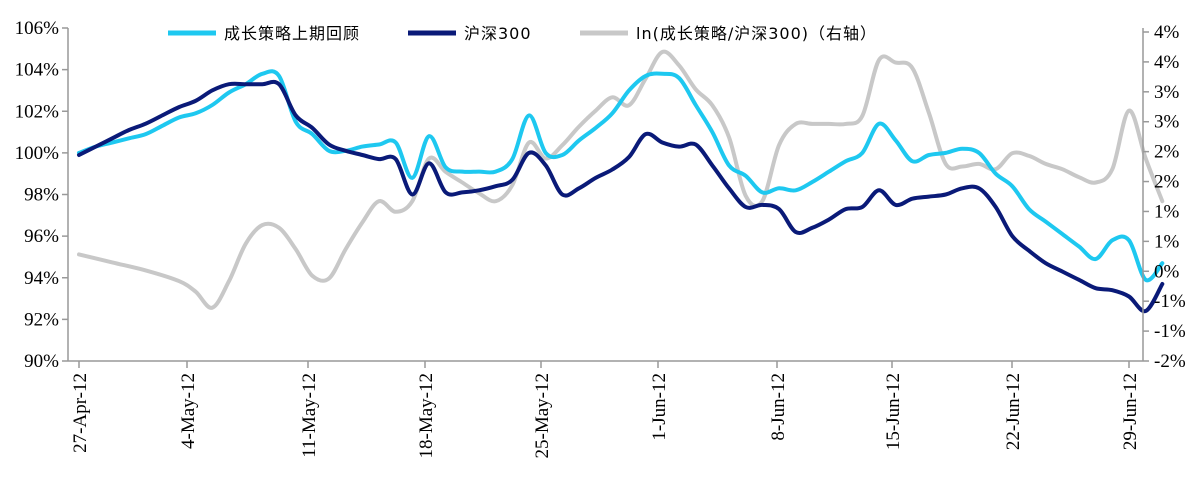 This screenshot has height=489, width=1203. I want to click on legend-item: 沪深300, so click(470, 33).